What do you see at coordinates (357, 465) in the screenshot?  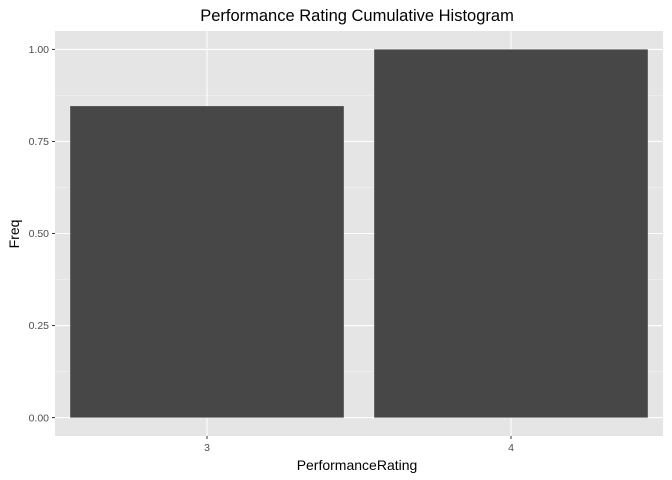 I see `x-axis-title: PerformanceRating` at bounding box center [357, 465].